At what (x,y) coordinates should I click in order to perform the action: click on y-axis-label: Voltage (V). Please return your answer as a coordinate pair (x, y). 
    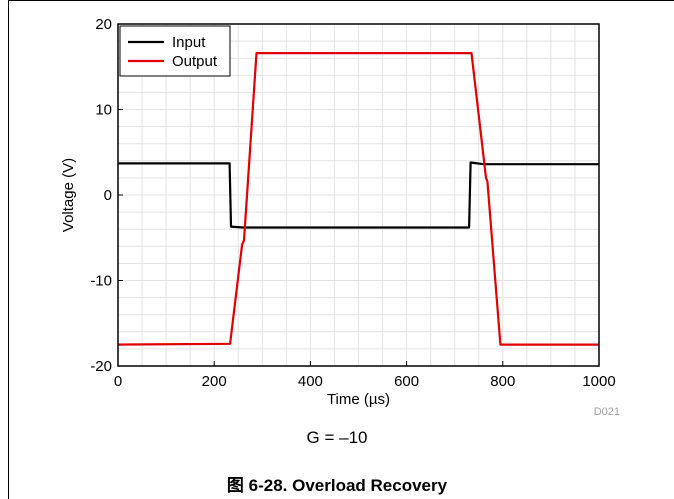
    Looking at the image, I should click on (68, 195).